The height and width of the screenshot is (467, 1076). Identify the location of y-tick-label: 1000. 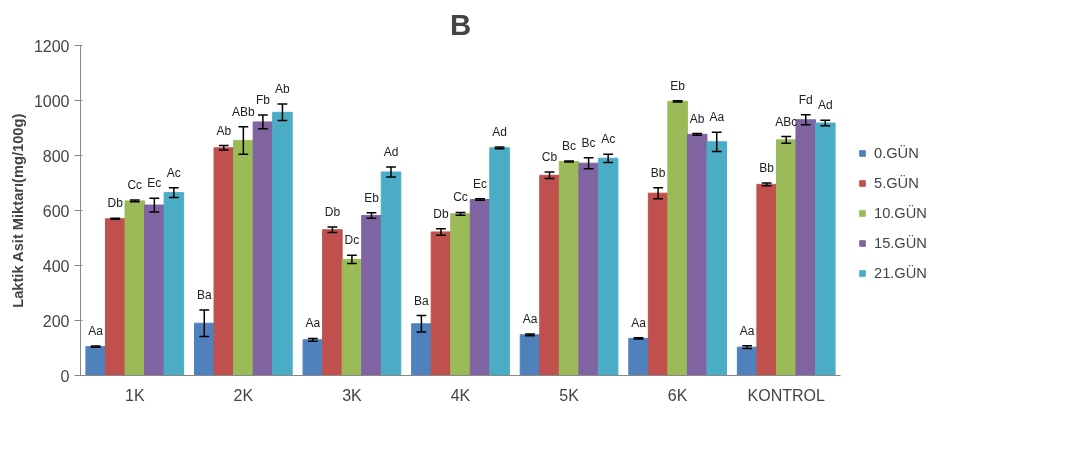
(51, 101).